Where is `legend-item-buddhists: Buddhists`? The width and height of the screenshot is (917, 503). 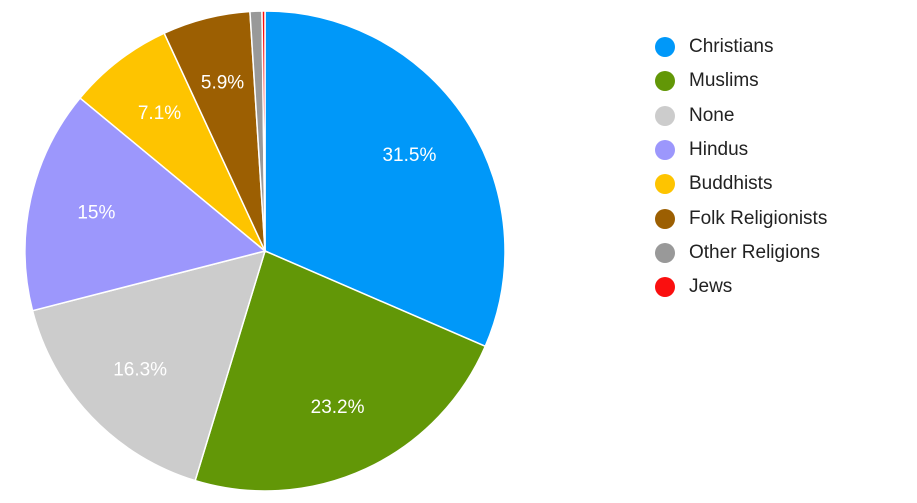
legend-item-buddhists: Buddhists is located at coordinates (741, 184).